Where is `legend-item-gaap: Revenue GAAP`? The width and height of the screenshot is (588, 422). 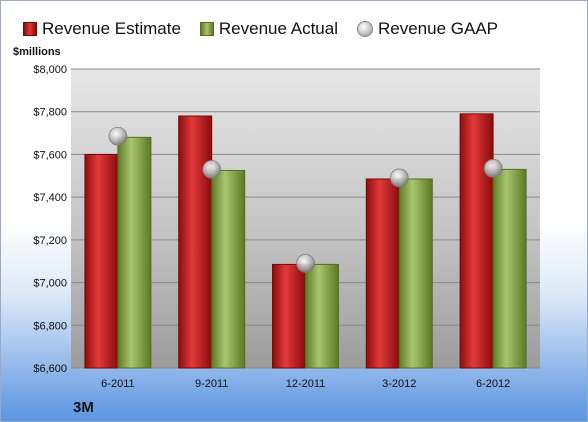 legend-item-gaap: Revenue GAAP is located at coordinates (427, 29).